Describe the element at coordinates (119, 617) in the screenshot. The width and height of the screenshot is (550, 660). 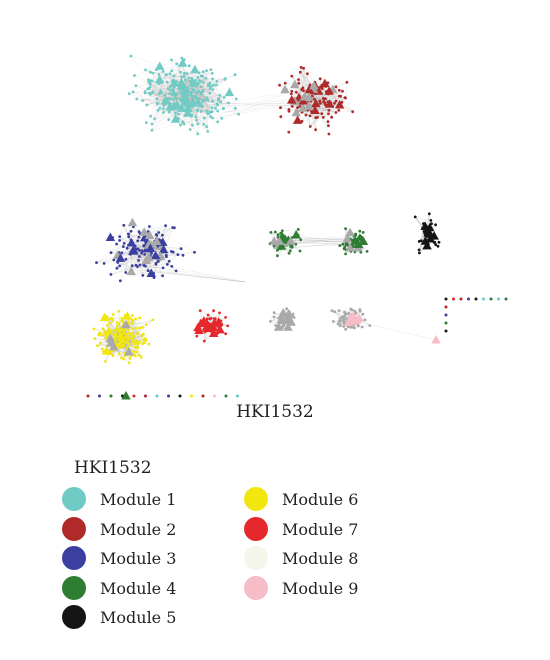
I see `legend-item-module-5: Module 5` at that location.